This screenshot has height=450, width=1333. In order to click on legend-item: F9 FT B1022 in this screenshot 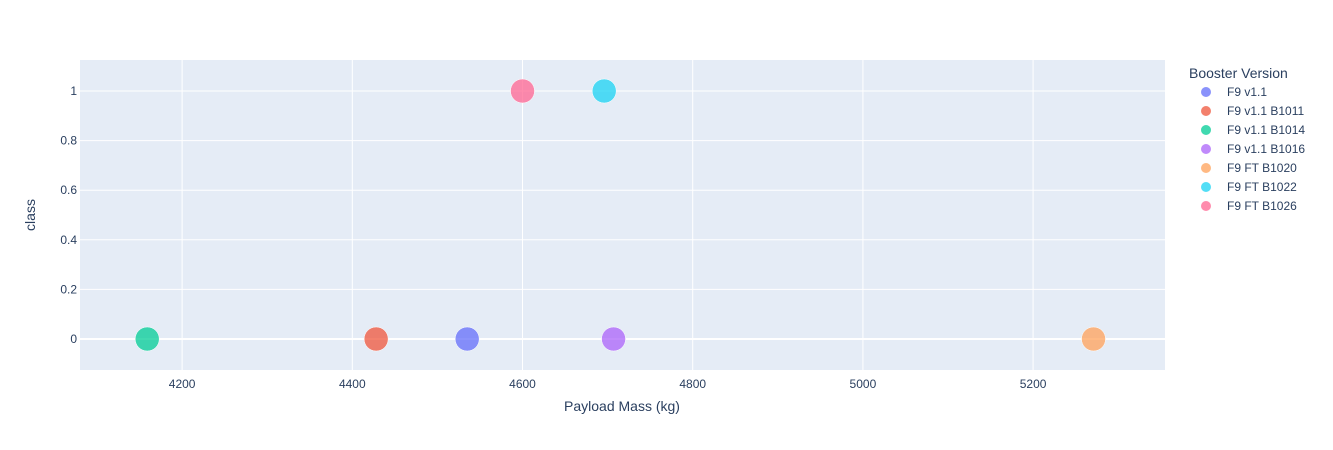, I will do `click(1249, 187)`.